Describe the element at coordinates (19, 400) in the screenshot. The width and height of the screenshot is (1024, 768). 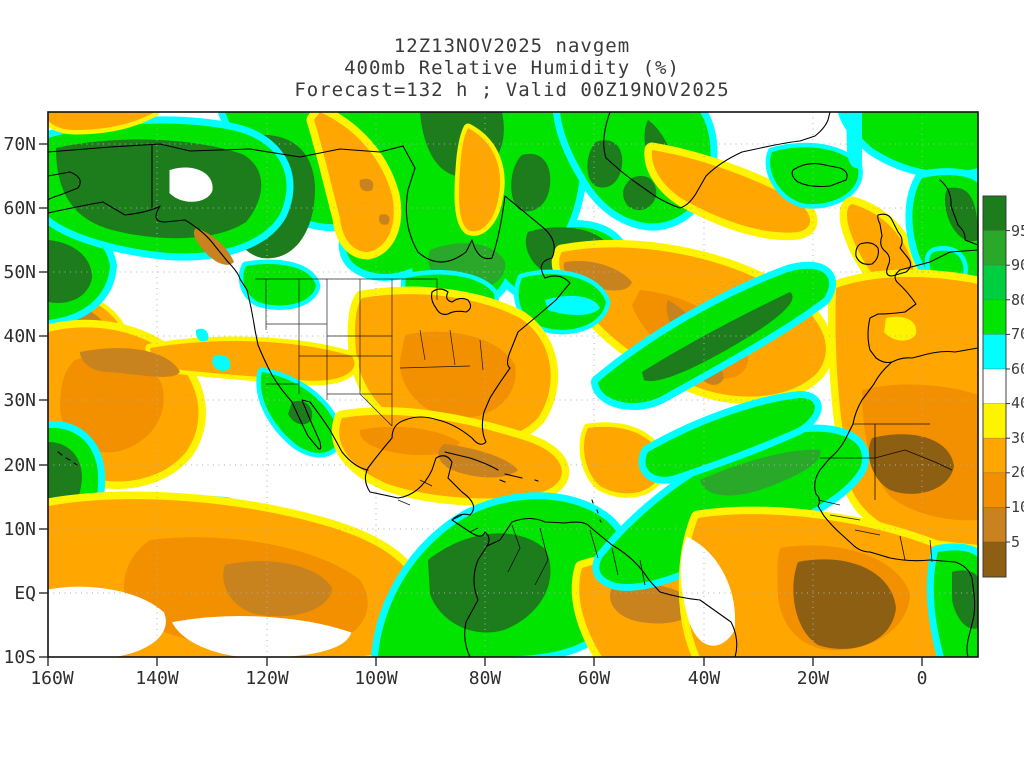
I see `lat-label: 30N` at that location.